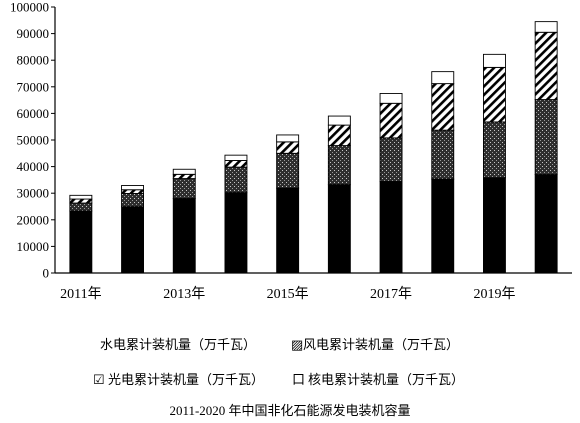 Image resolution: width=580 pixels, height=423 pixels. What do you see at coordinates (297, 344) in the screenshot?
I see `legend-marker-wind: ▨` at bounding box center [297, 344].